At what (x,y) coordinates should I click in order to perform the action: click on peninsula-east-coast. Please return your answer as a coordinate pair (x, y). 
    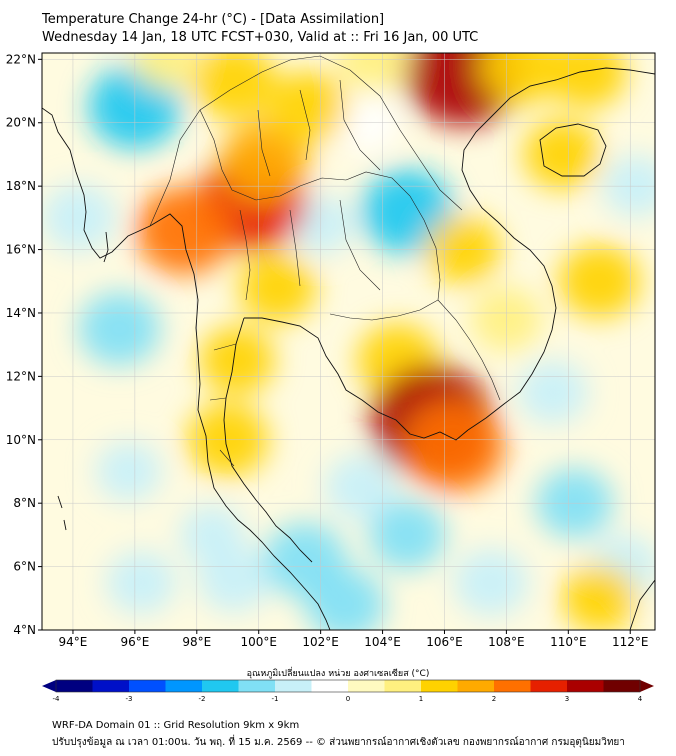
    Looking at the image, I should click on (268, 440).